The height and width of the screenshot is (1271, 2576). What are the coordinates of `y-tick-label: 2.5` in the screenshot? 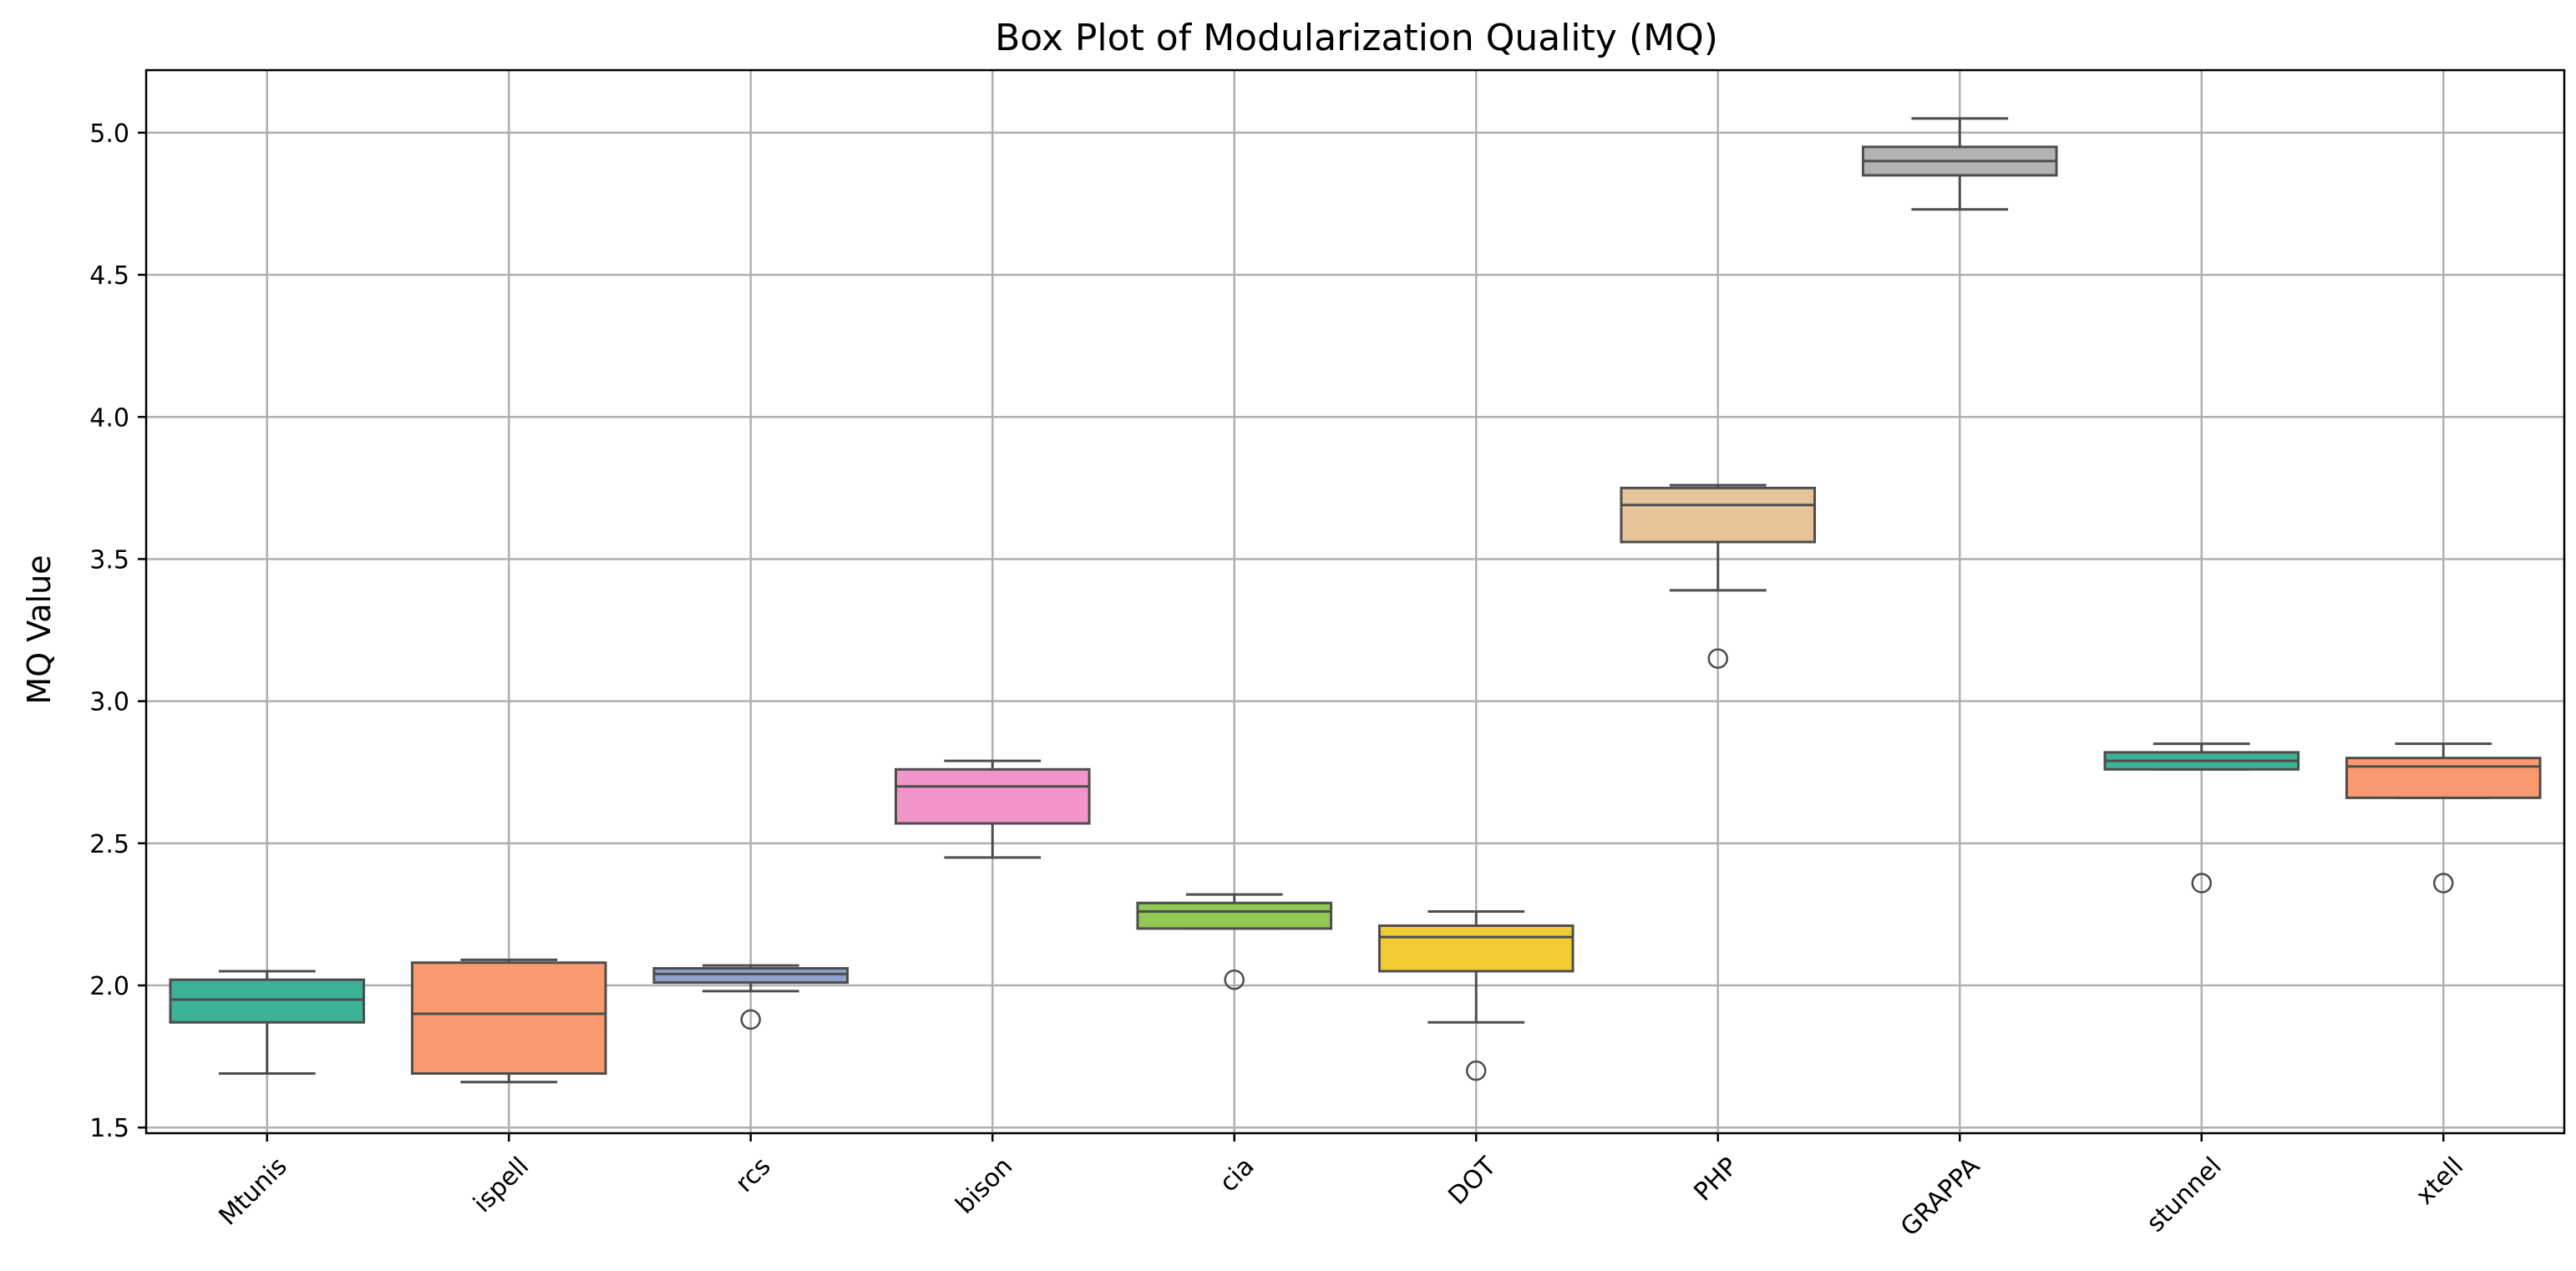 It's located at (109, 844).